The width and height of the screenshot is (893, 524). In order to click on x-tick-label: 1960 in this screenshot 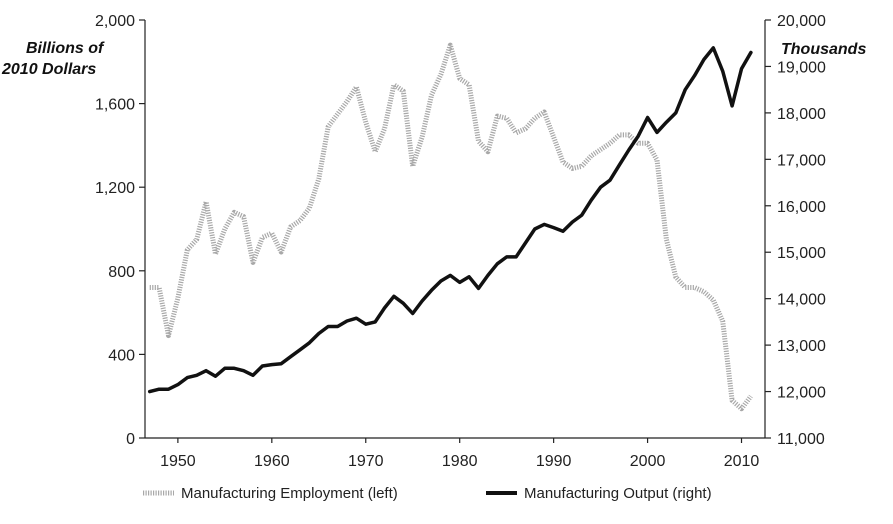, I will do `click(272, 461)`.